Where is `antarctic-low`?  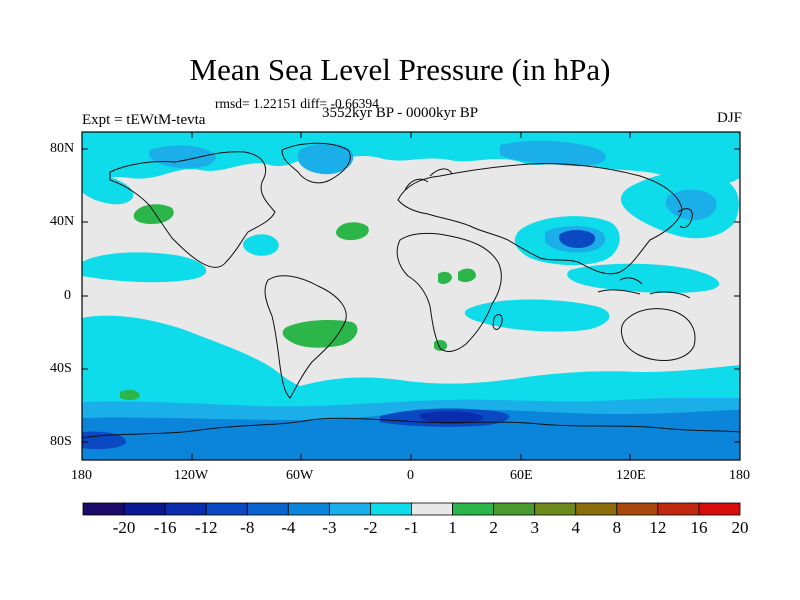 antarctic-low is located at coordinates (411, 434).